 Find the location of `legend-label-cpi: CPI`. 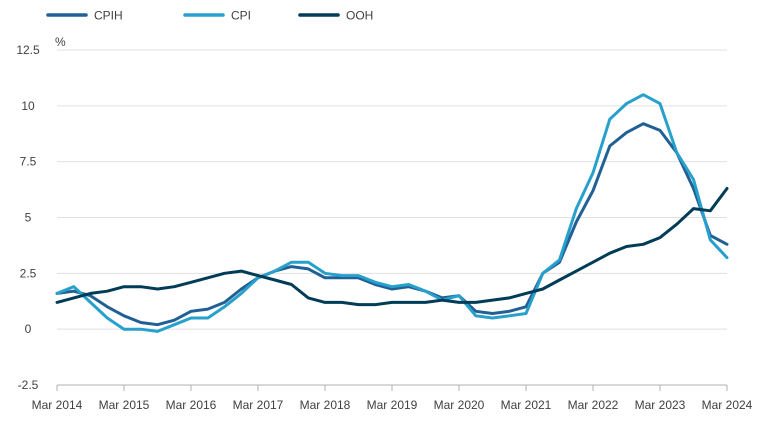

legend-label-cpi: CPI is located at coordinates (241, 16).